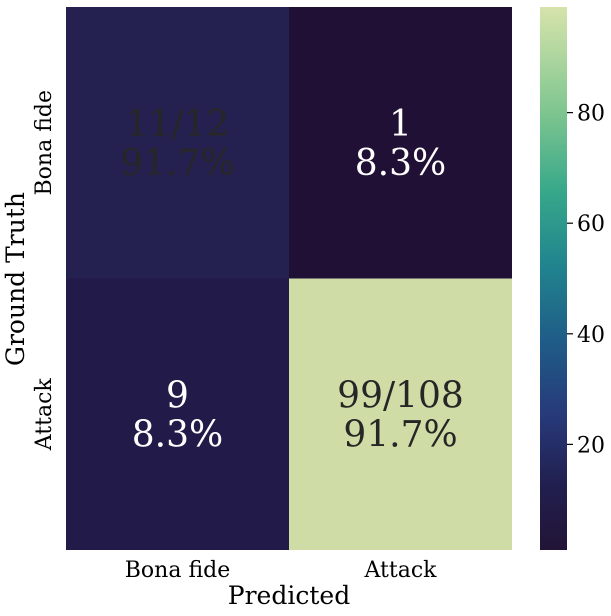 The height and width of the screenshot is (616, 611). I want to click on annotation-count: 9, so click(177, 395).